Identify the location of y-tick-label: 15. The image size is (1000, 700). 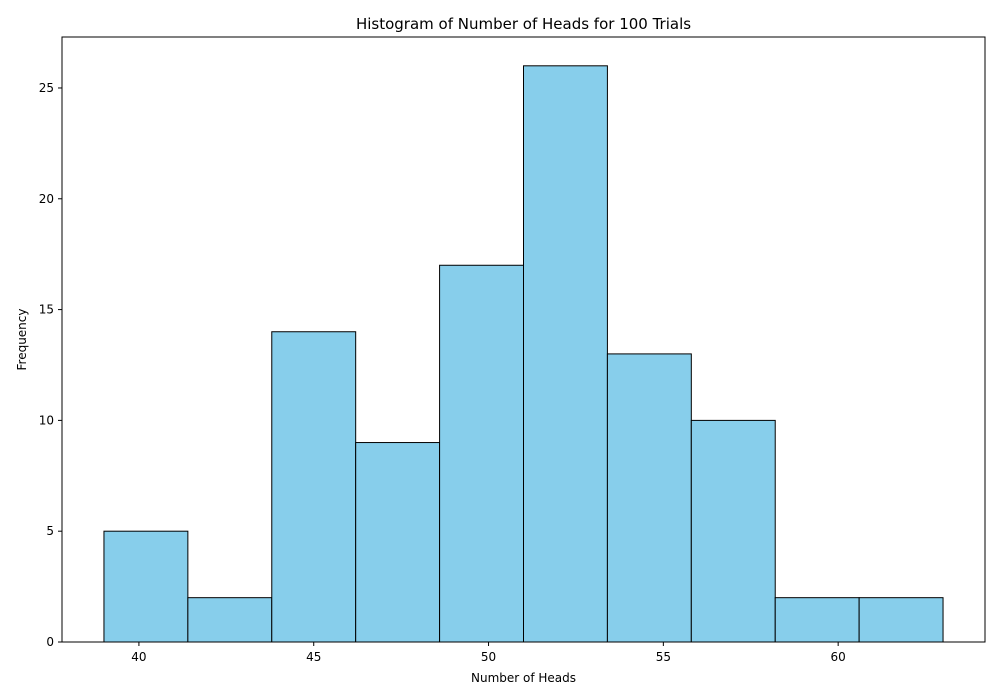
(46, 310).